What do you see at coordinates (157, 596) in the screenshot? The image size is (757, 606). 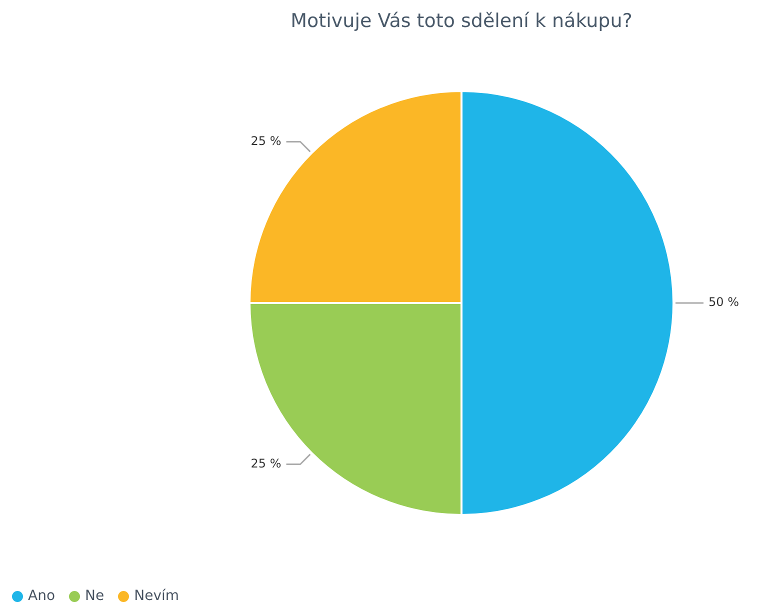 I see `legend-label: Nevím` at bounding box center [157, 596].